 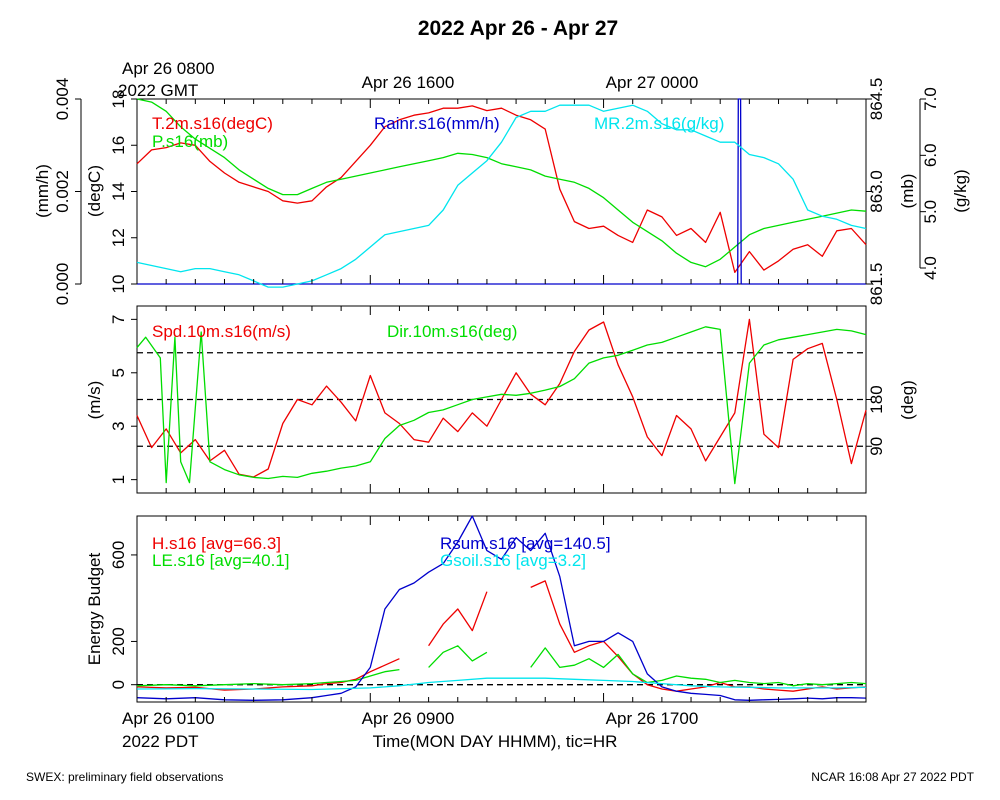 What do you see at coordinates (42, 191) in the screenshot?
I see `rain-axis-label: (mm/h)` at bounding box center [42, 191].